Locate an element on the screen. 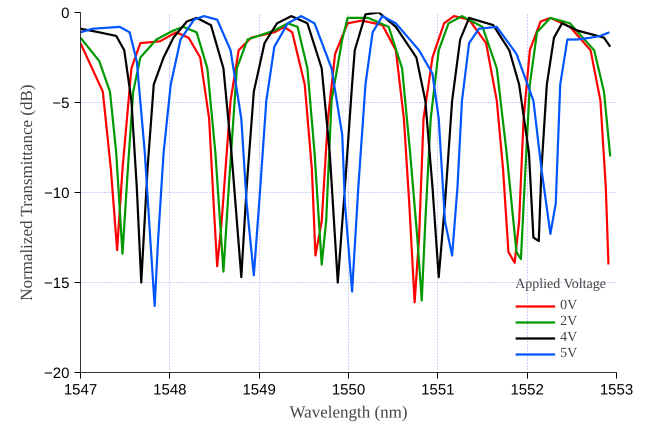 This screenshot has width=646, height=432. y-tick-label: −20 is located at coordinates (57, 373).